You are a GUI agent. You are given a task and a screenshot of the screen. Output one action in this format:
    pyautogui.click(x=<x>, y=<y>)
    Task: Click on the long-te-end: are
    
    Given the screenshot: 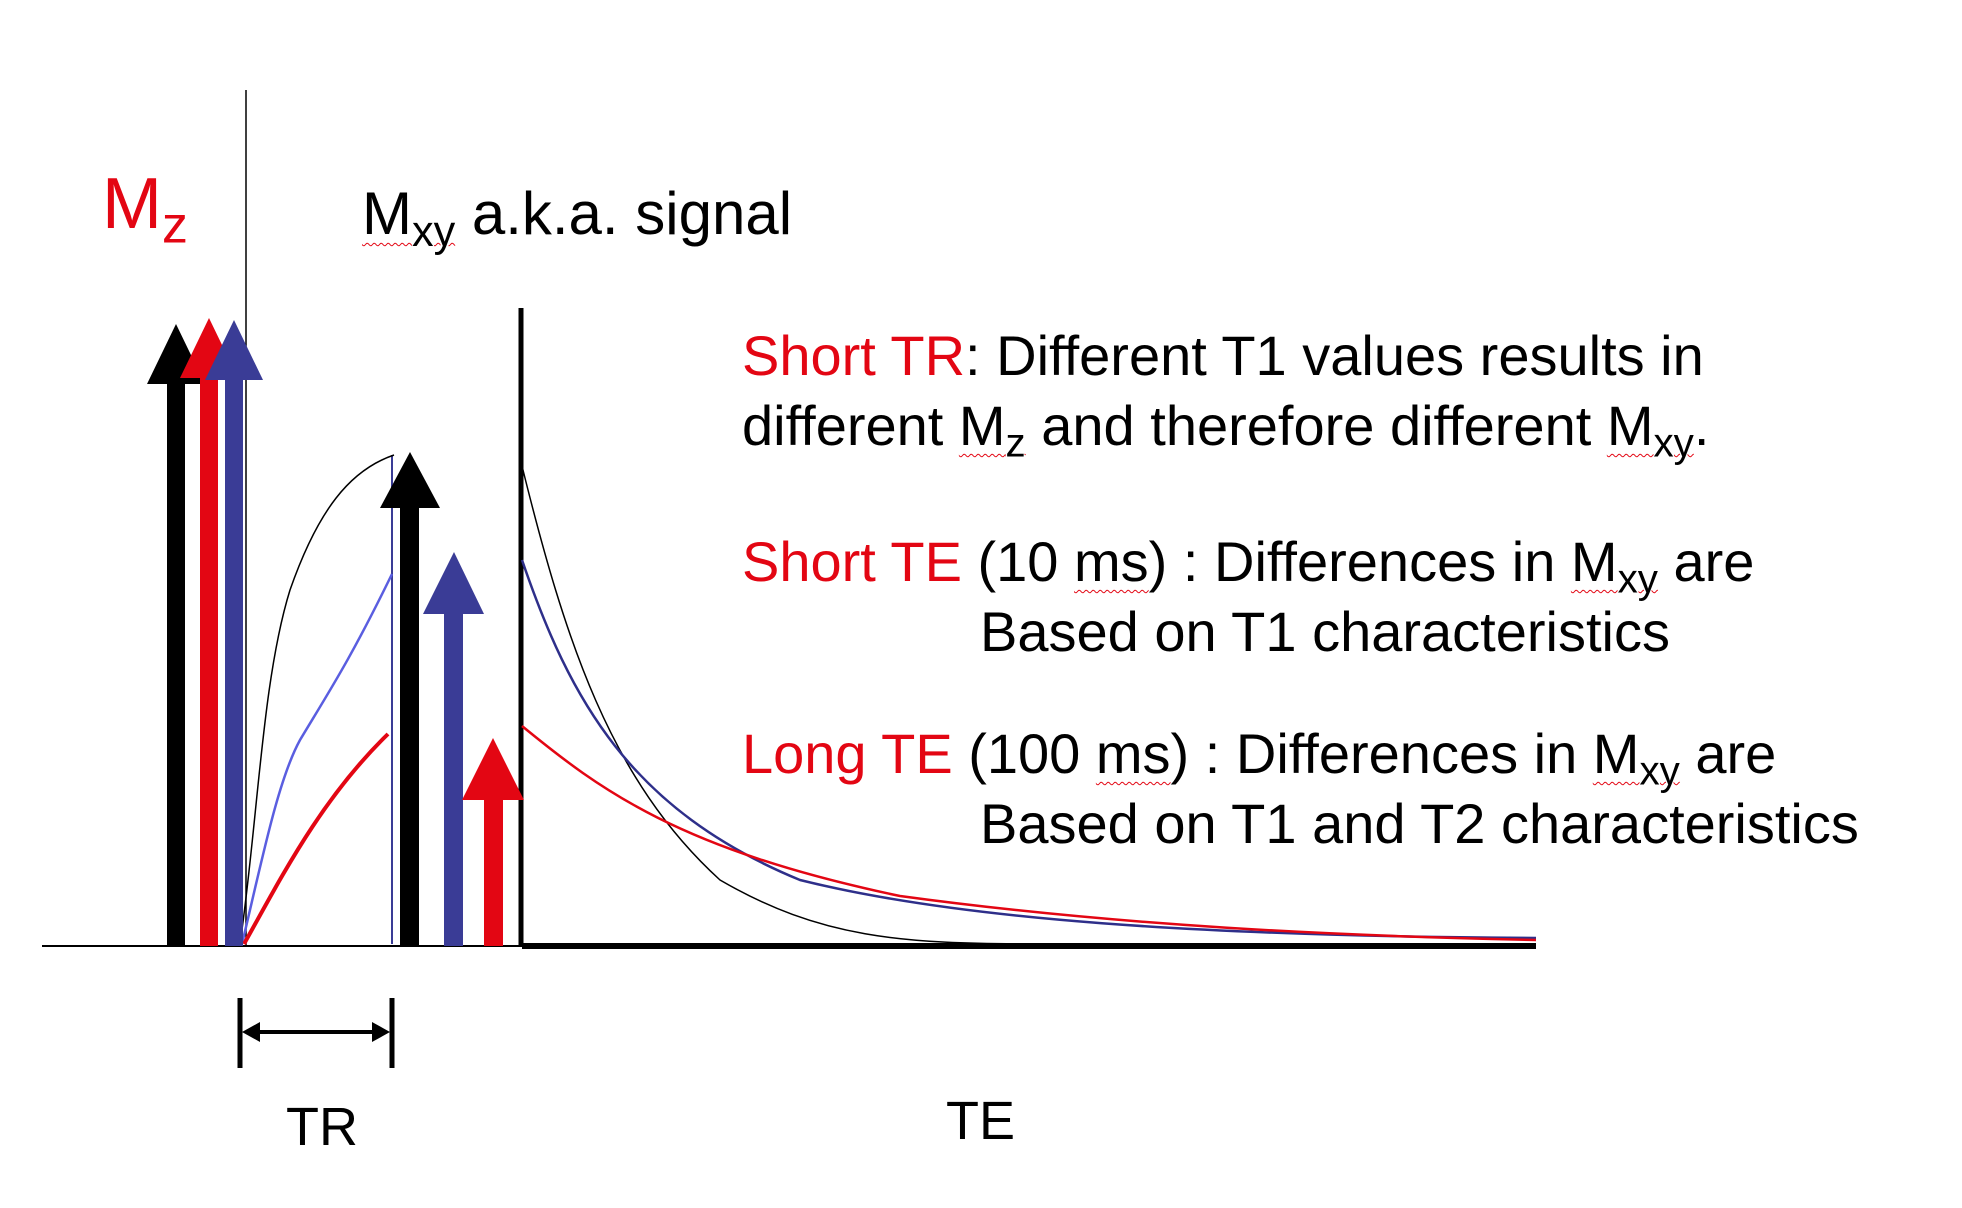 What is the action you would take?
    pyautogui.click(x=1728, y=753)
    